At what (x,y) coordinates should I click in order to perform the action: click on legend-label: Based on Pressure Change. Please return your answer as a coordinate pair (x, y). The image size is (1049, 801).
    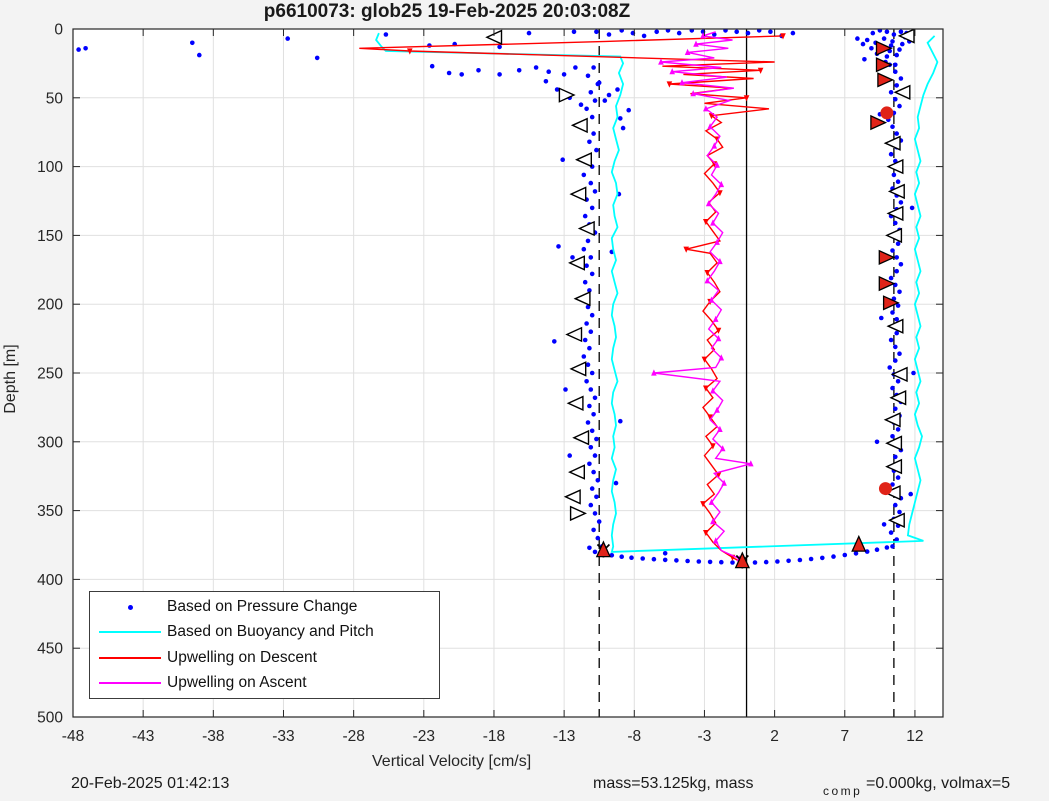
    Looking at the image, I should click on (262, 607).